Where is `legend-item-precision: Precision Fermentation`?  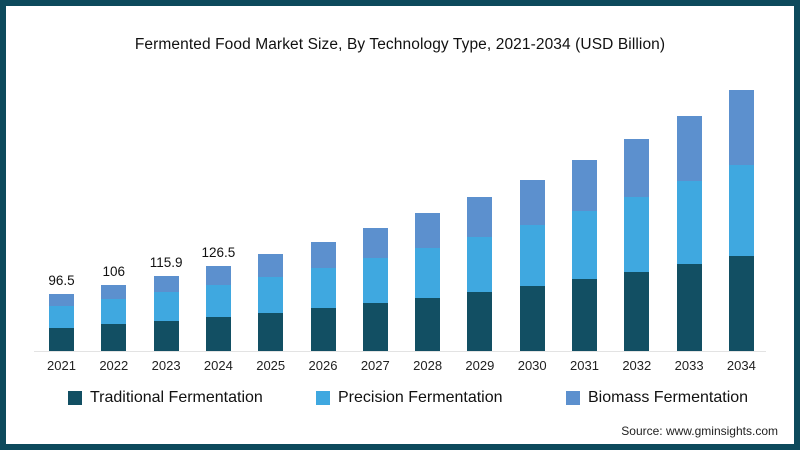
legend-item-precision: Precision Fermentation is located at coordinates (409, 398).